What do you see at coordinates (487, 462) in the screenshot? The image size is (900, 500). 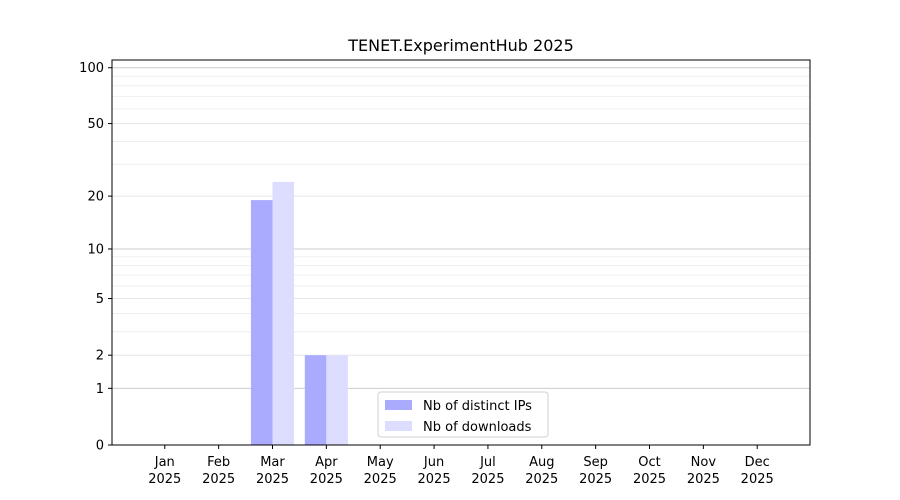 I see `x-tick-label-month: Jul` at bounding box center [487, 462].